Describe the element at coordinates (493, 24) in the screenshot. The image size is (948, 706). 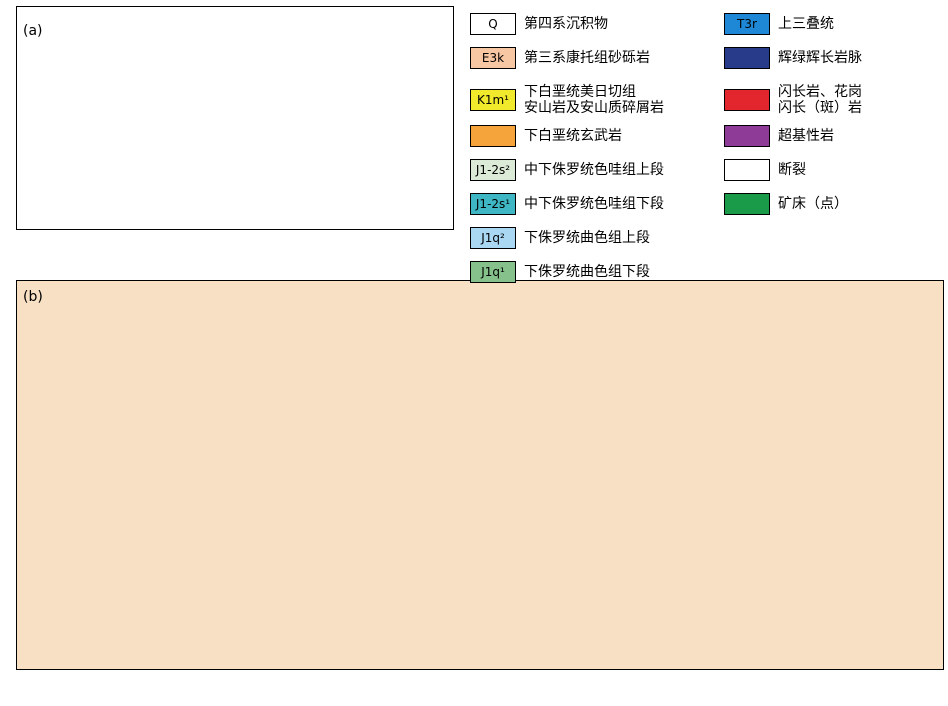
I see `legend-swatch: Q` at that location.